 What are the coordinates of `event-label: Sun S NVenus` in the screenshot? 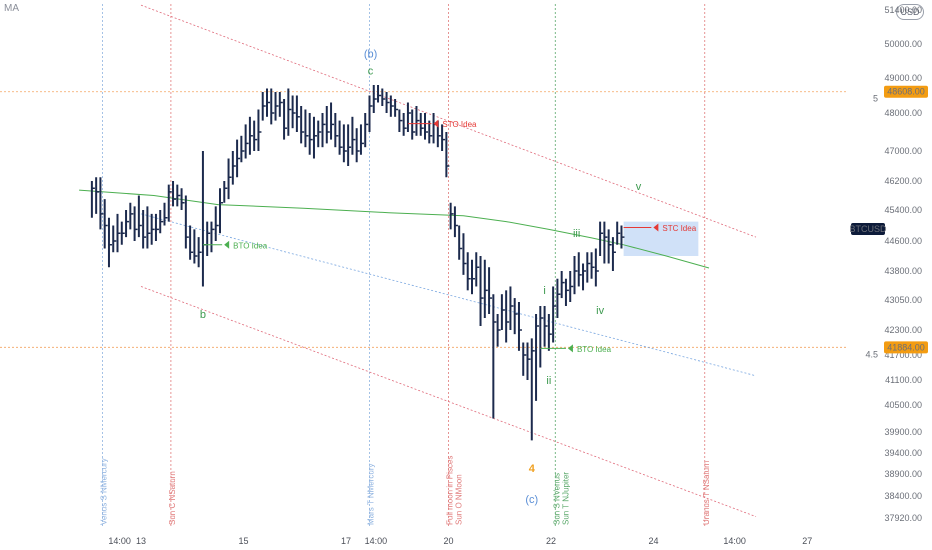 It's located at (556, 499).